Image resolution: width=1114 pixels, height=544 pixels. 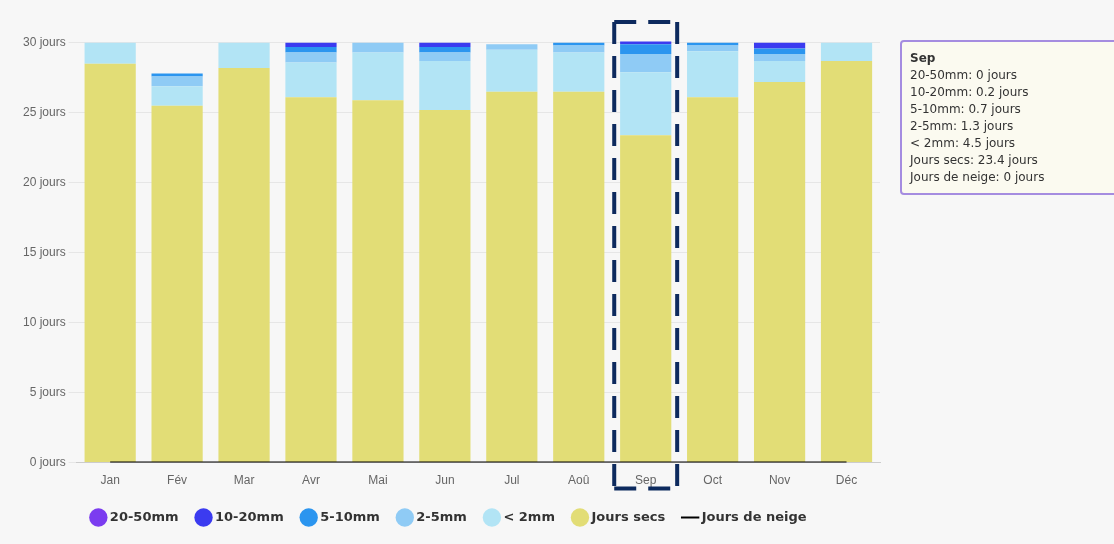 I want to click on legend-label: Jours de neige, so click(x=753, y=516).